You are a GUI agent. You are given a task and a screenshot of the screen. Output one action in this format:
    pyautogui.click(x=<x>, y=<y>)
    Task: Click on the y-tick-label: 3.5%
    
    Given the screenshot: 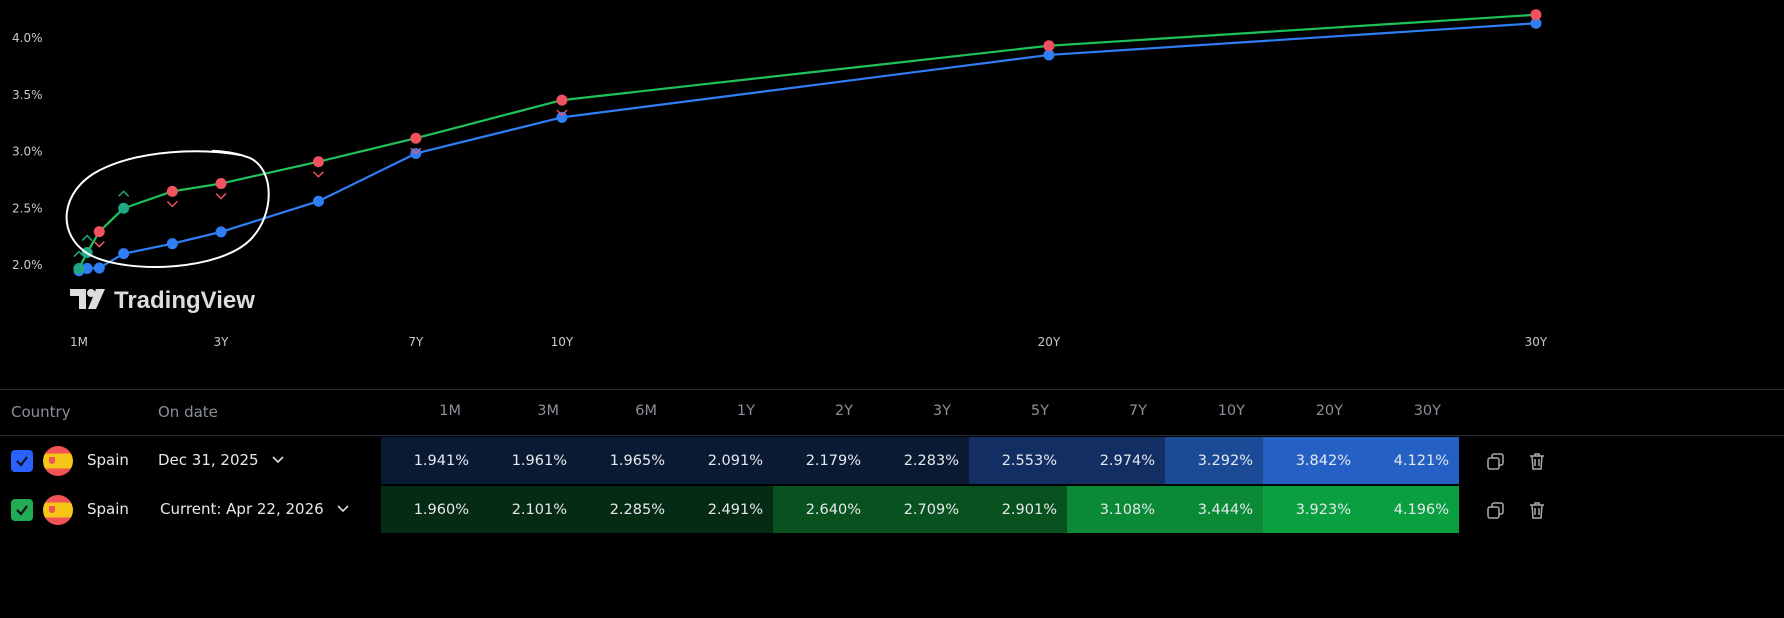 What is the action you would take?
    pyautogui.click(x=27, y=95)
    